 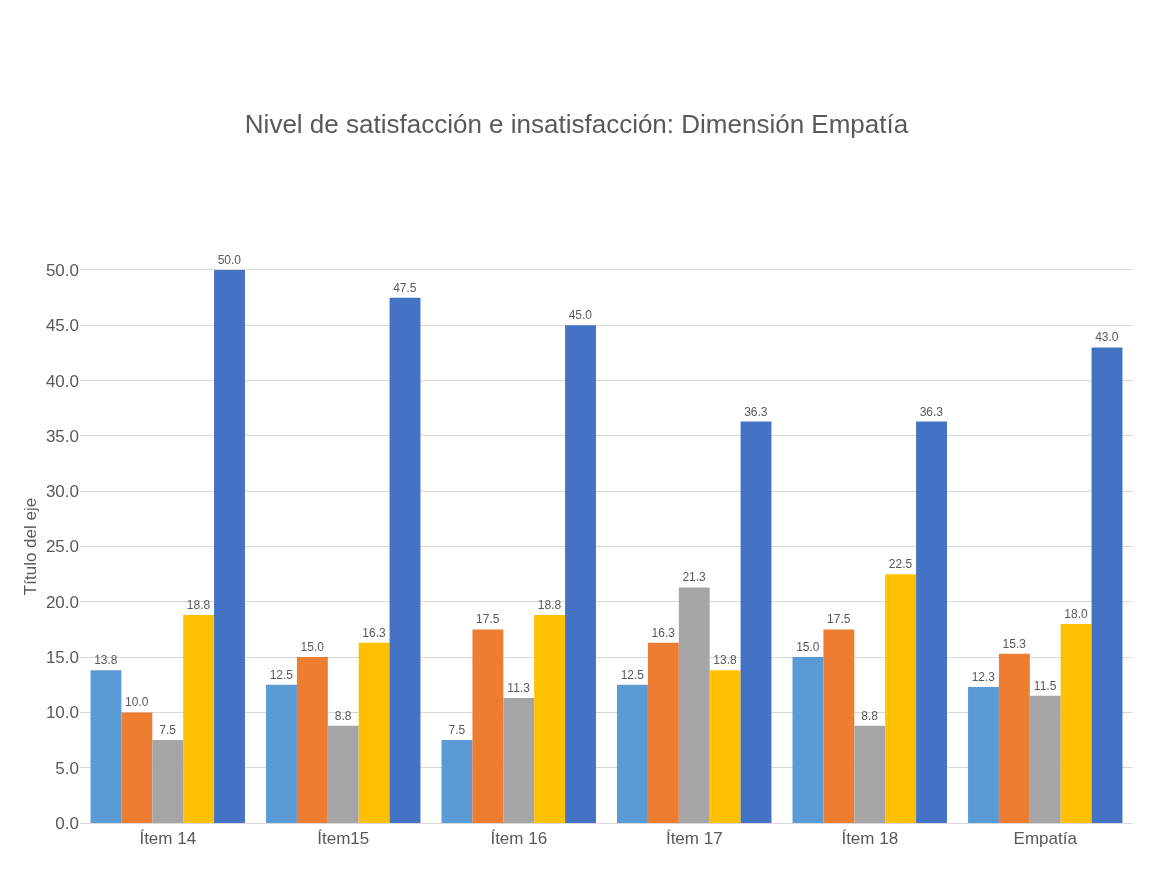 What do you see at coordinates (168, 839) in the screenshot?
I see `x-tick-label: Ítem 14` at bounding box center [168, 839].